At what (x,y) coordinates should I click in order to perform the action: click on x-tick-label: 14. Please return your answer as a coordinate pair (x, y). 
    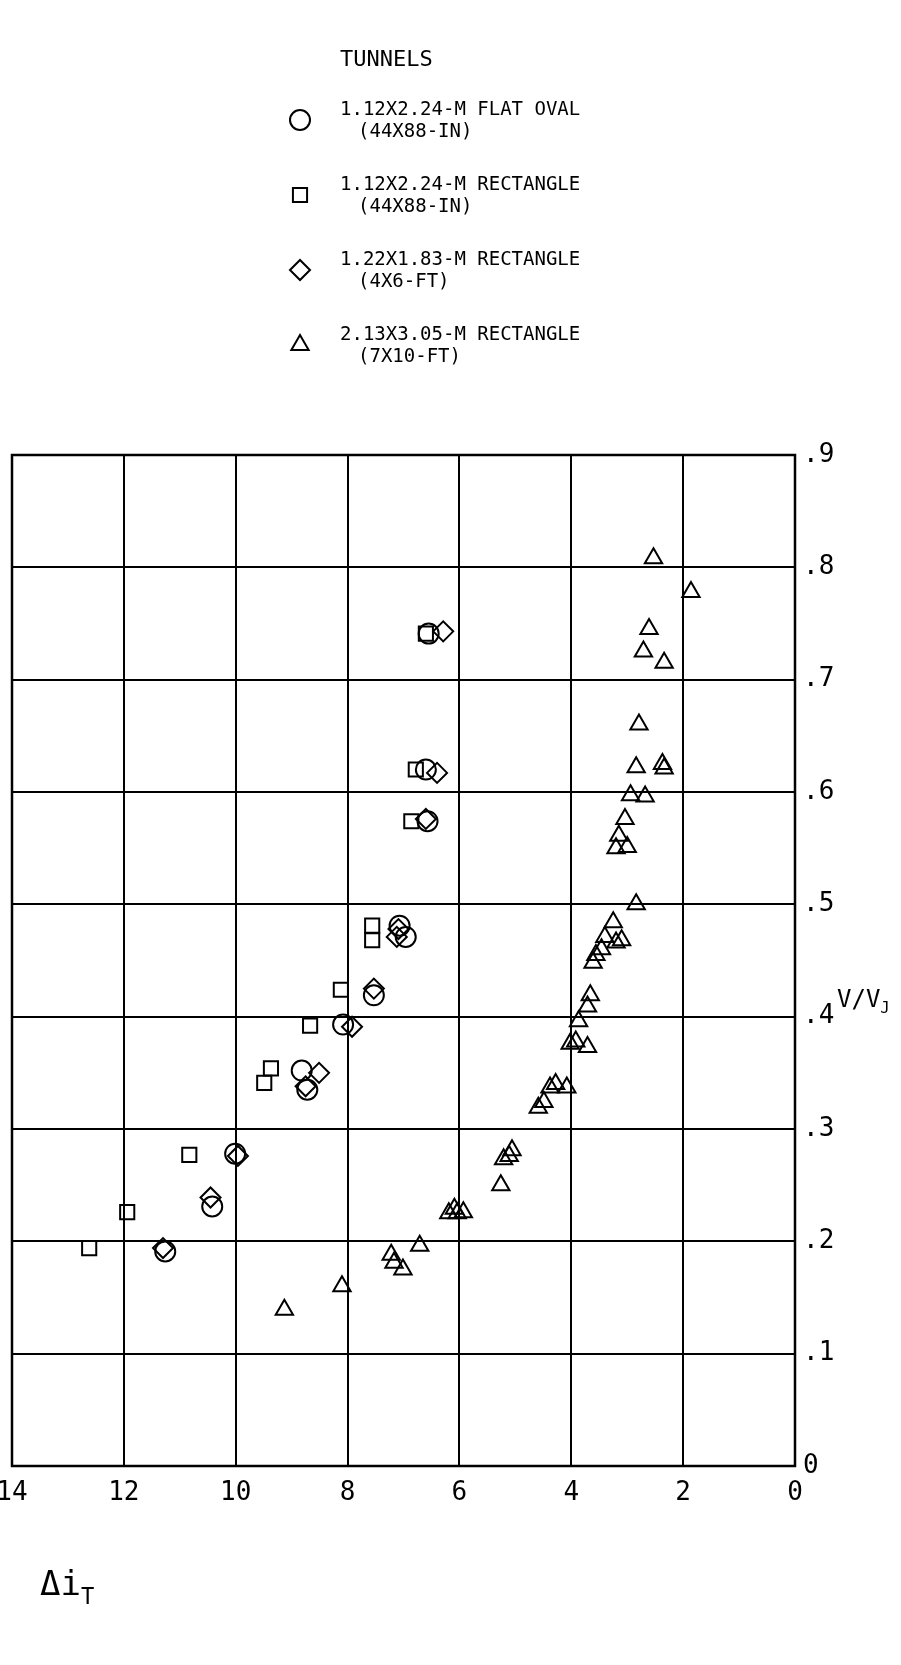
    Looking at the image, I should click on (14, 1491).